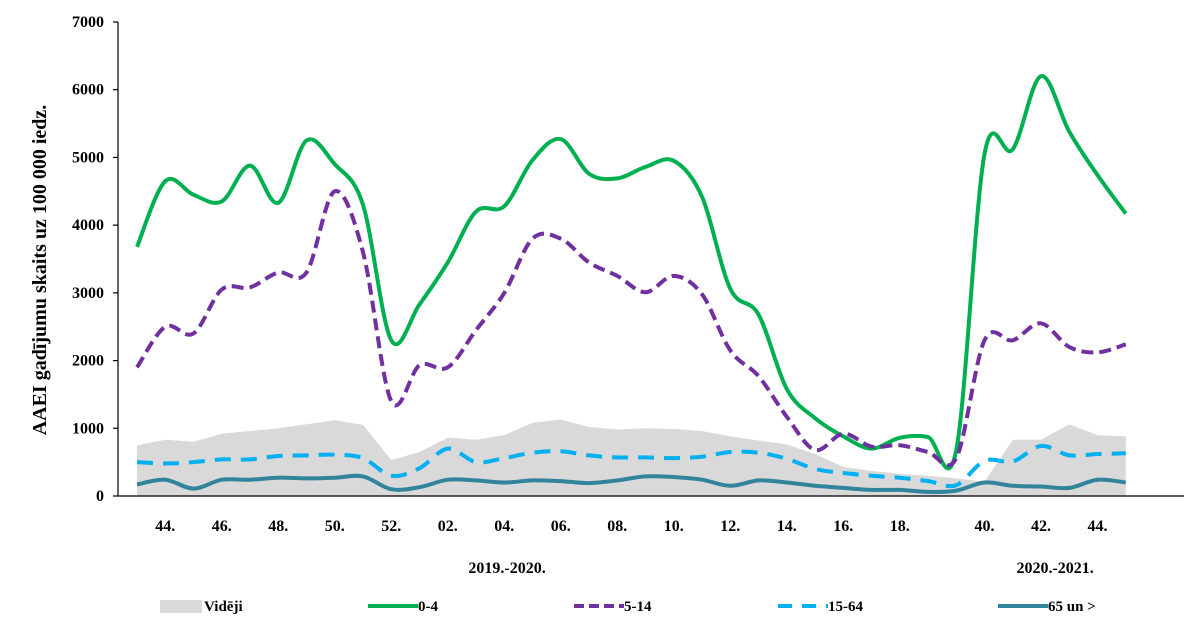 This screenshot has width=1184, height=626. Describe the element at coordinates (613, 607) in the screenshot. I see `legend-item: 5-14` at that location.